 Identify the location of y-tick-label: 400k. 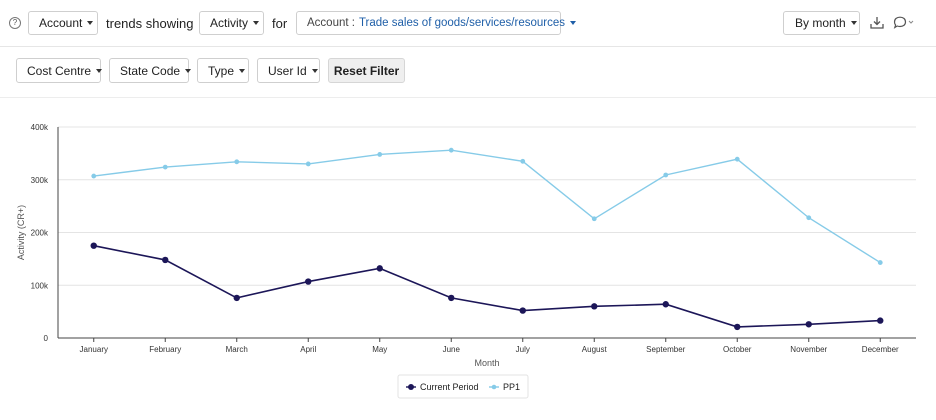
(40, 127).